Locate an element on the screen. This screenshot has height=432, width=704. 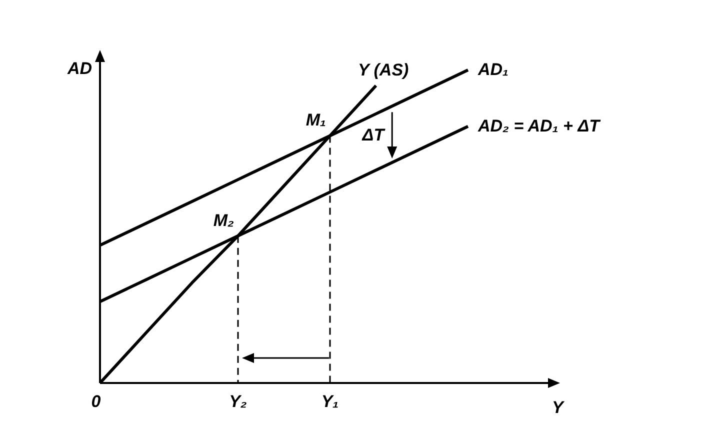
y-axis-title: AD is located at coordinates (79, 68).